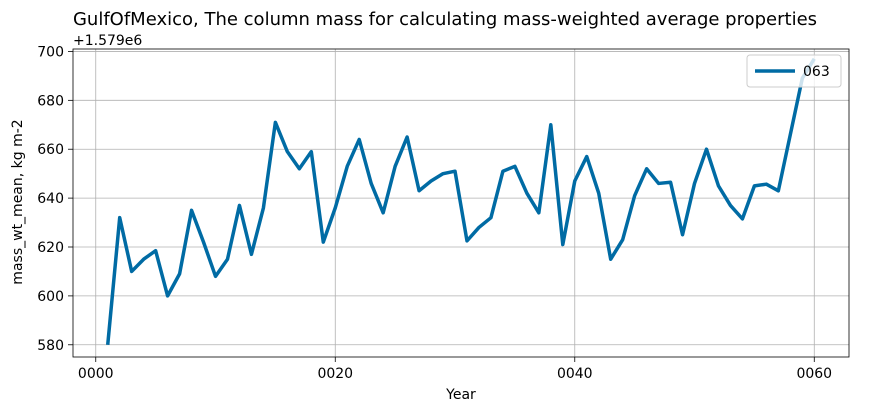 The height and width of the screenshot is (412, 885). What do you see at coordinates (455, 369) in the screenshot?
I see `x-axis-ticks: 0000 0020 0040 0060` at bounding box center [455, 369].